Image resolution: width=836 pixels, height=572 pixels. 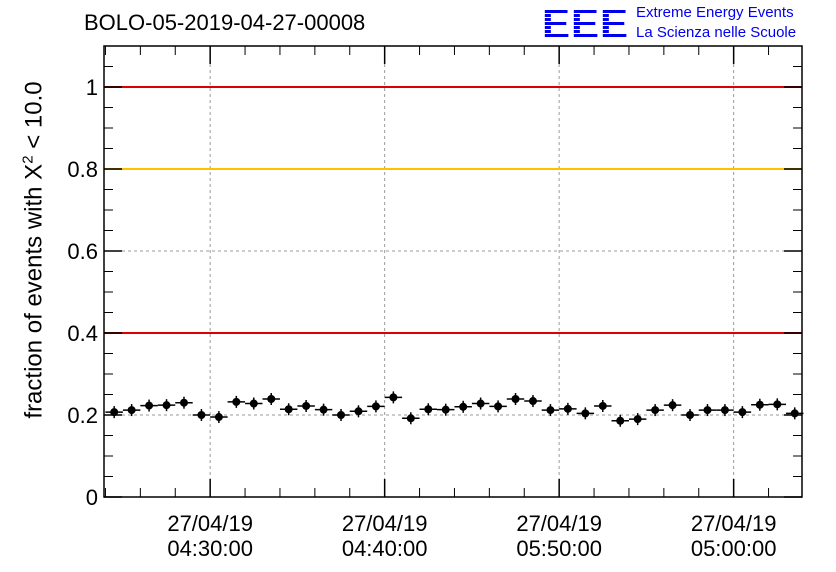 What do you see at coordinates (28, 159) in the screenshot?
I see `y-axis-label-superscript: 2` at bounding box center [28, 159].